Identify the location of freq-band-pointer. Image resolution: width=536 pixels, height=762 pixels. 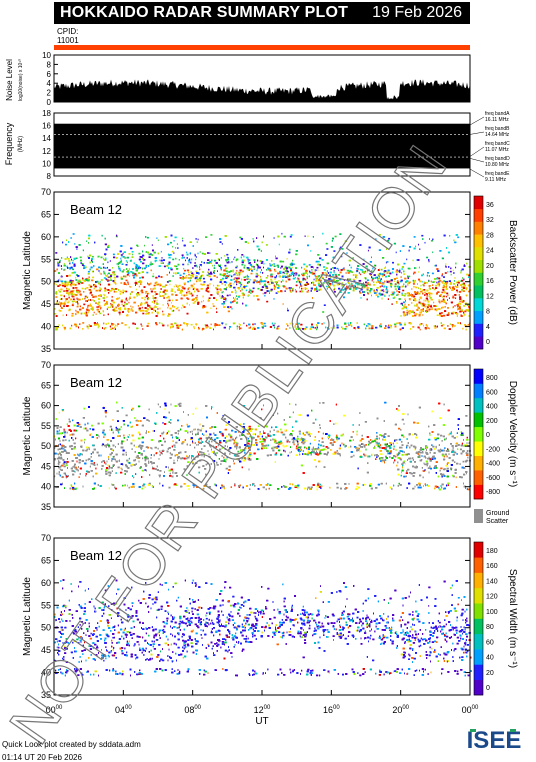
(477, 133).